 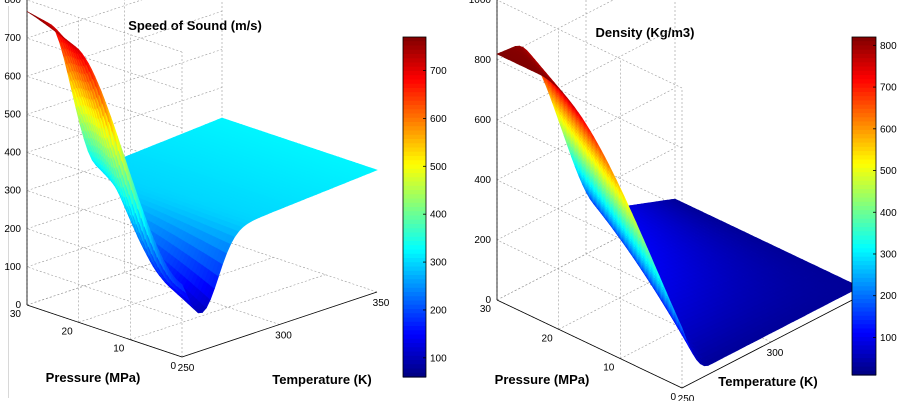 What do you see at coordinates (645, 32) in the screenshot?
I see `chart-title: Density (Kg/m3)` at bounding box center [645, 32].